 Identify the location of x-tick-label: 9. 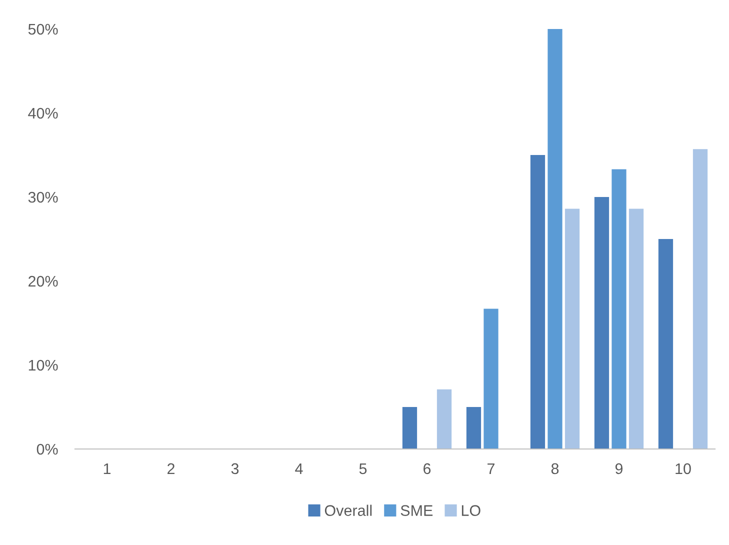
(619, 468).